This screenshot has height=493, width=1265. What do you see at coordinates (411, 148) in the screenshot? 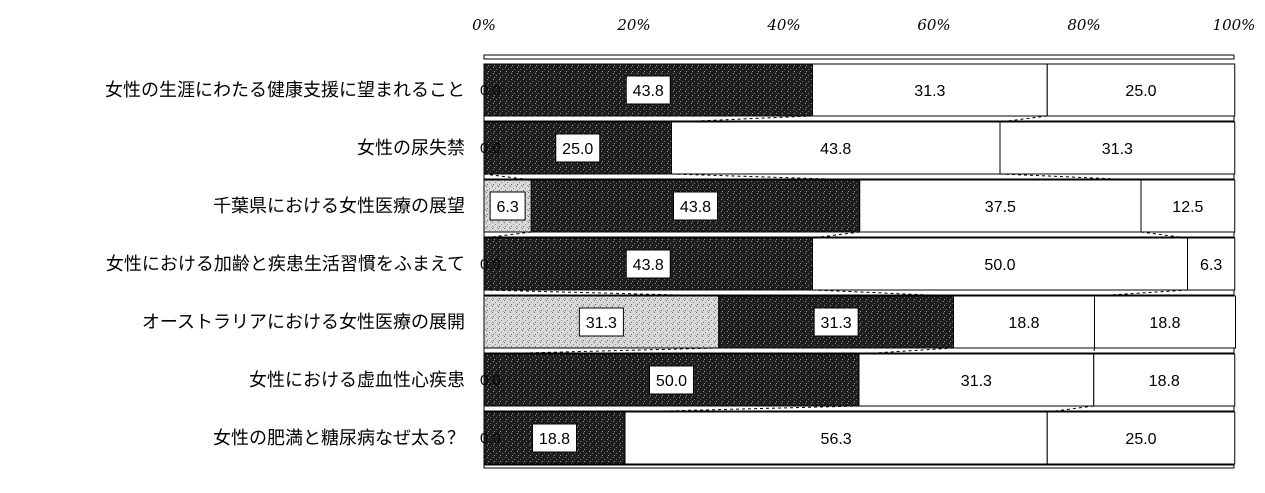
I see `category-label: 女性の尿失禁` at bounding box center [411, 148].